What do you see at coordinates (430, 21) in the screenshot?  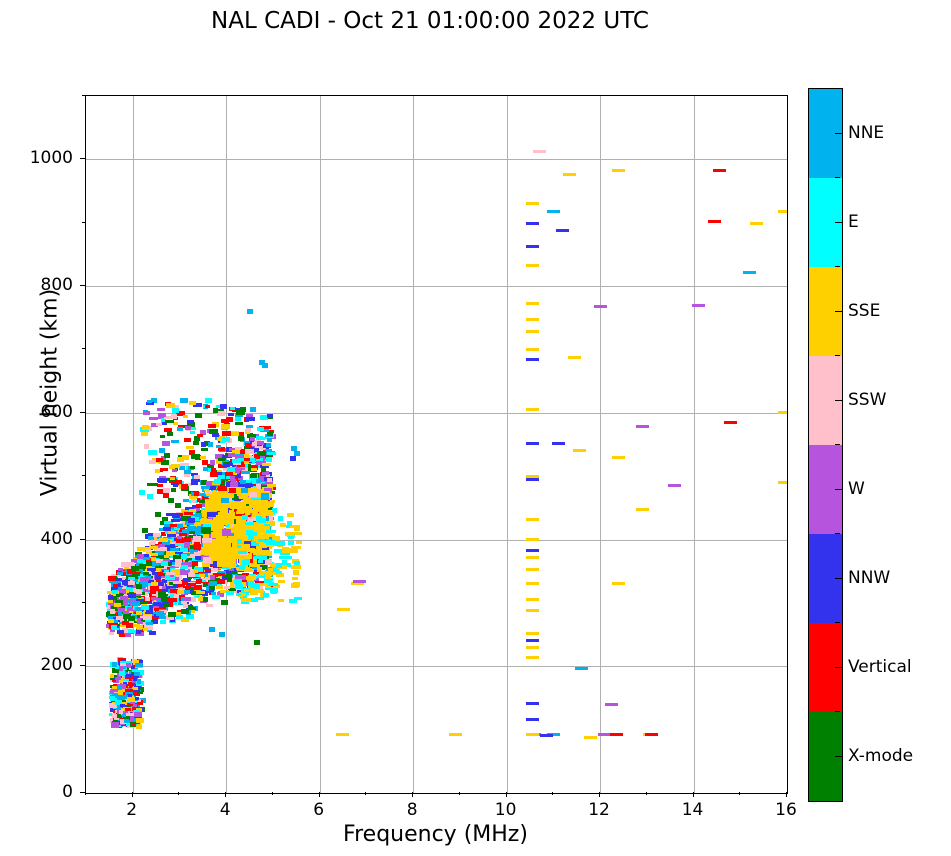 I see `page-title: NAL CADI - Oct 21 01:00:00 2022 UTC` at bounding box center [430, 21].